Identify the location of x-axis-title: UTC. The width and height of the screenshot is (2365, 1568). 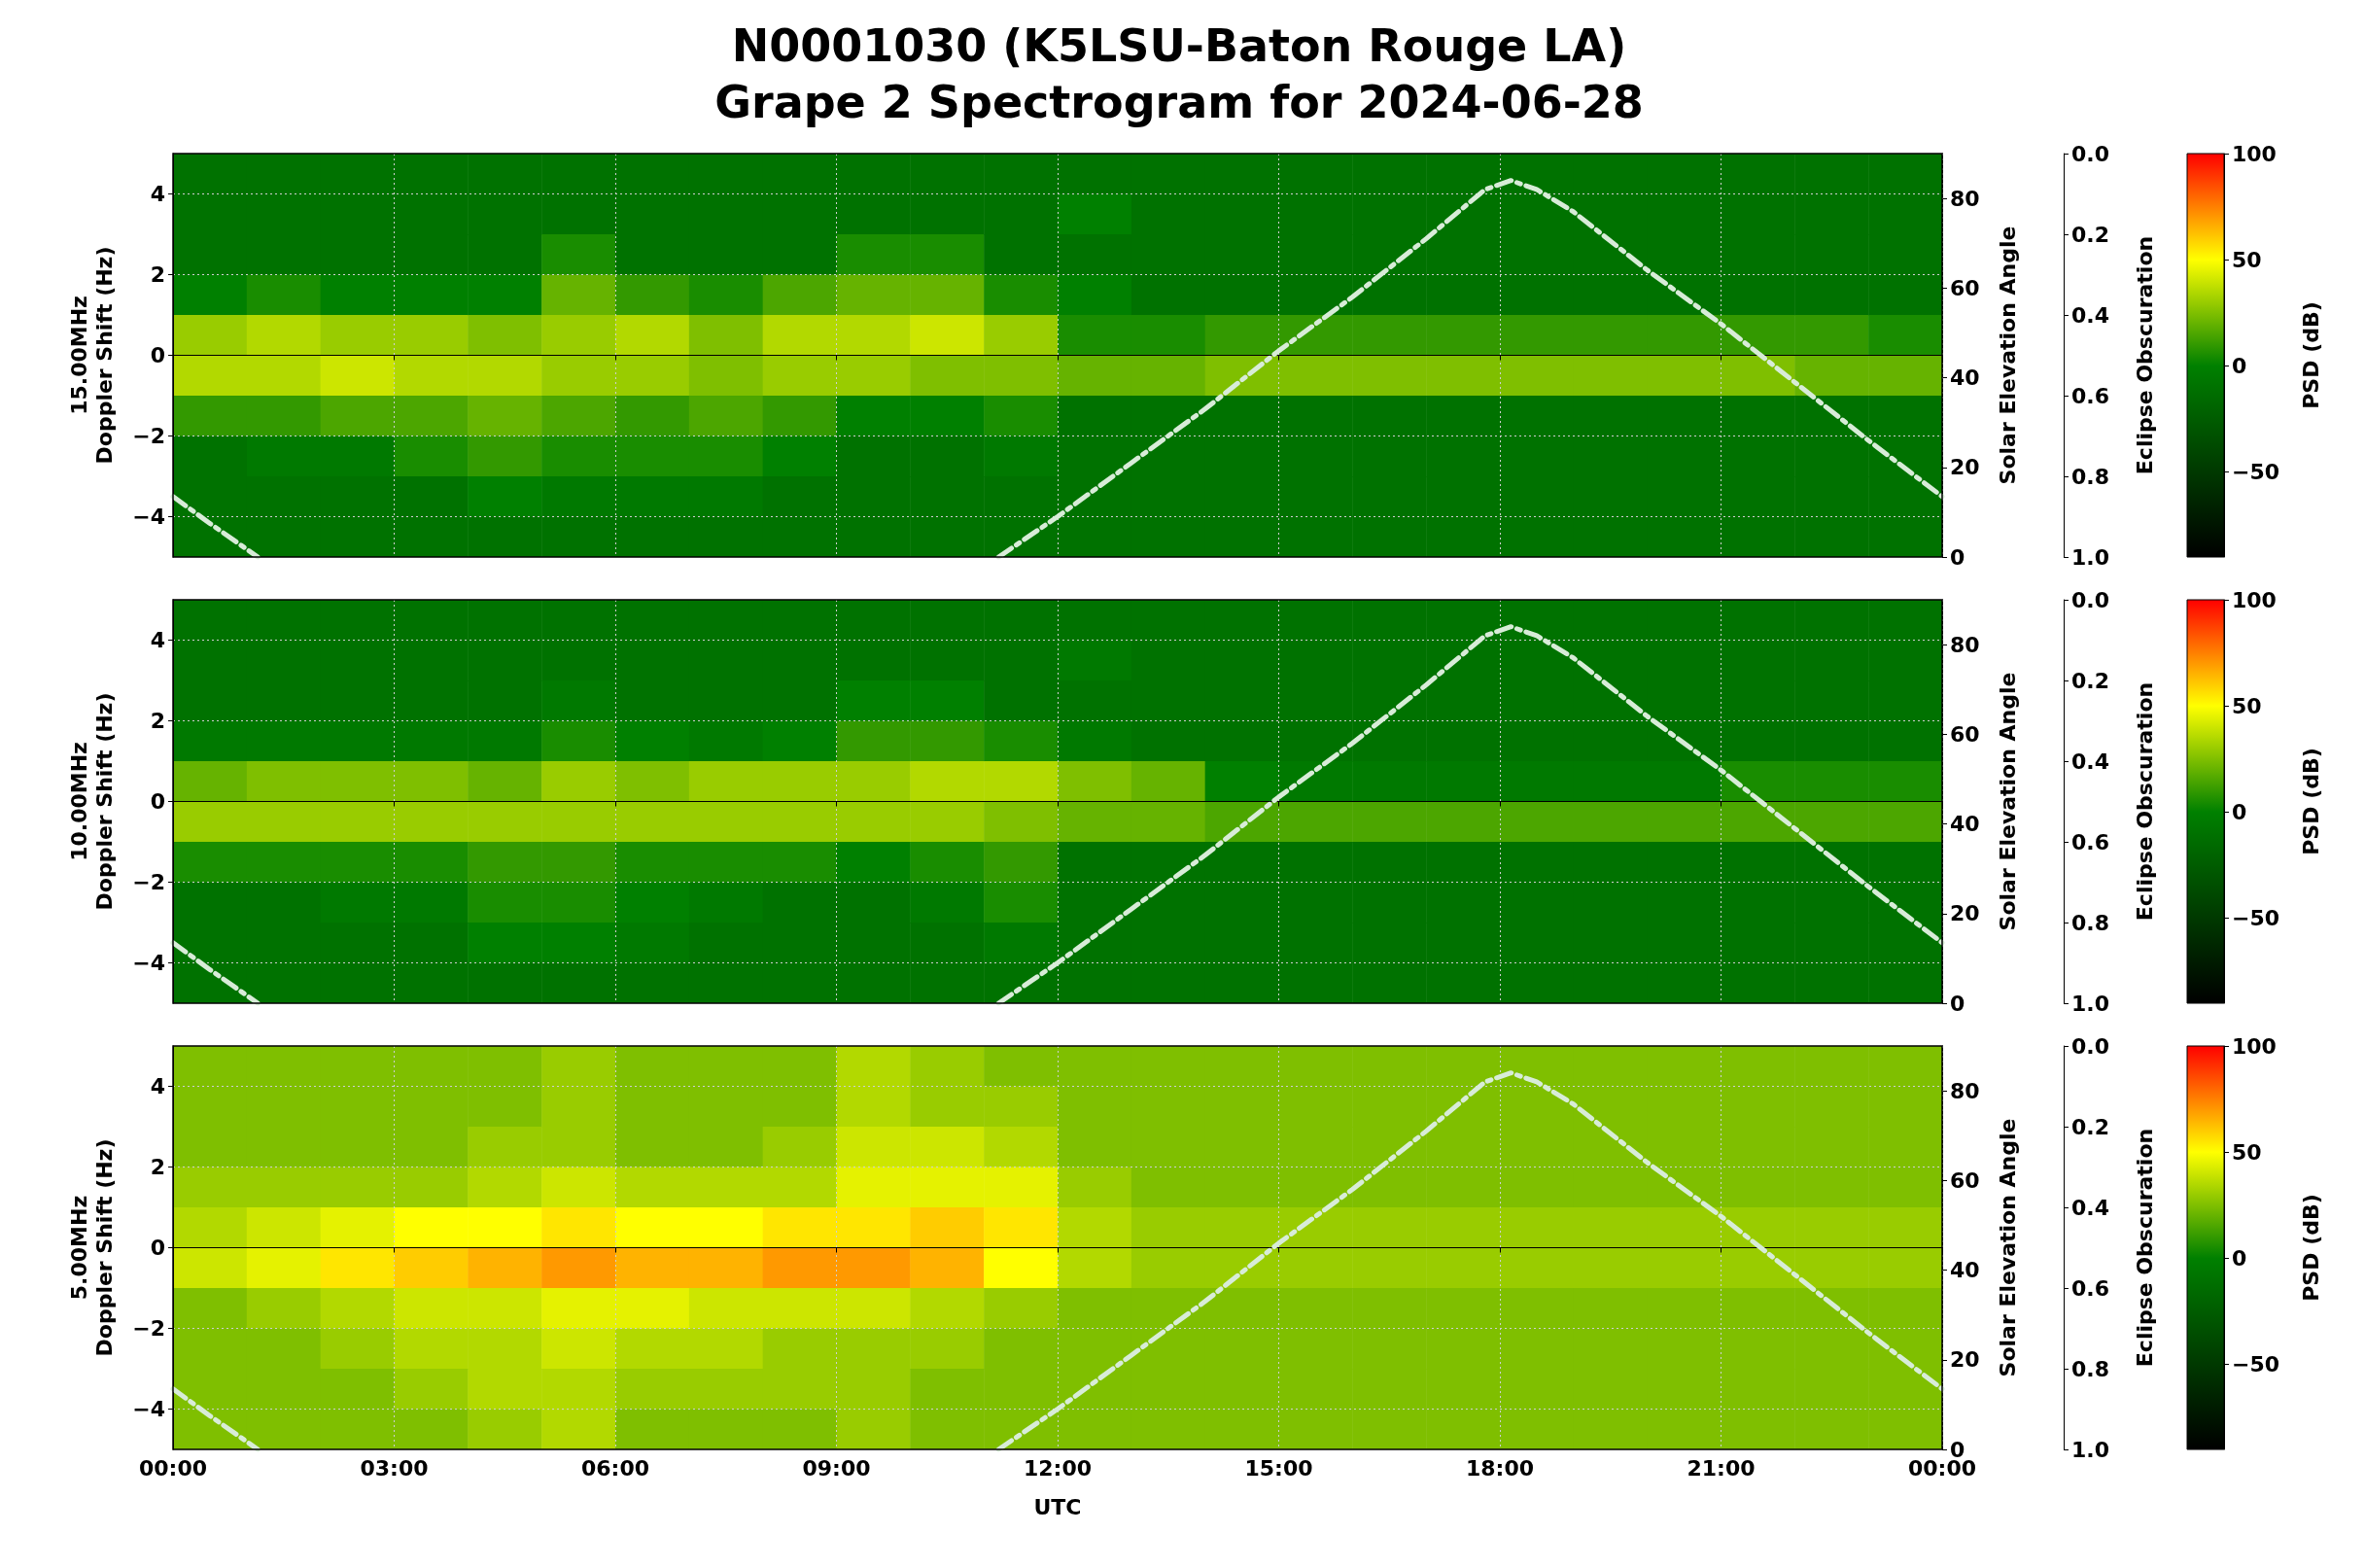
(1057, 1506).